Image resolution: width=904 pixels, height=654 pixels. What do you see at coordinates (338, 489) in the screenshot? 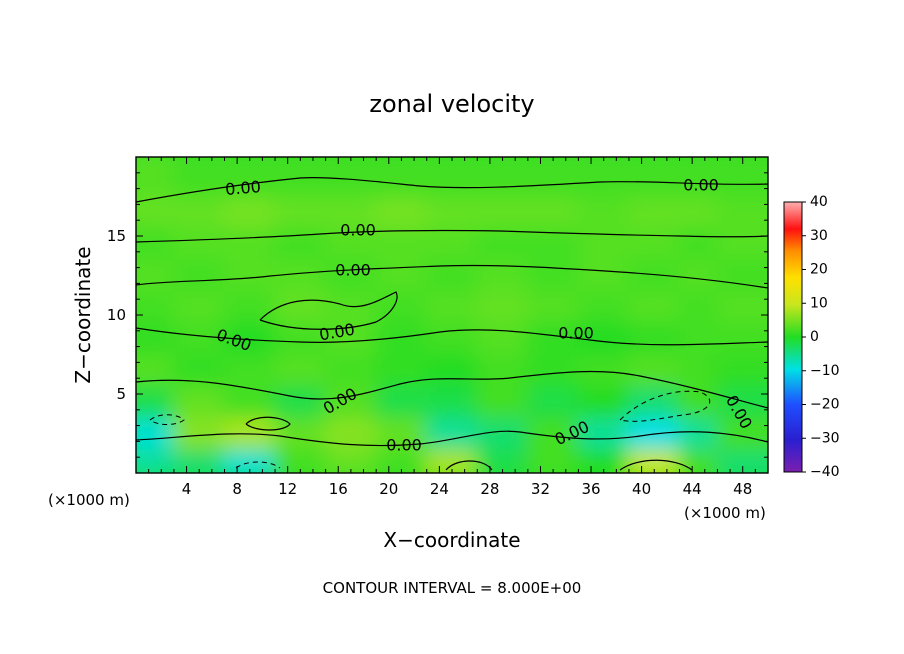
I see `x-tick-label: 16` at bounding box center [338, 489].